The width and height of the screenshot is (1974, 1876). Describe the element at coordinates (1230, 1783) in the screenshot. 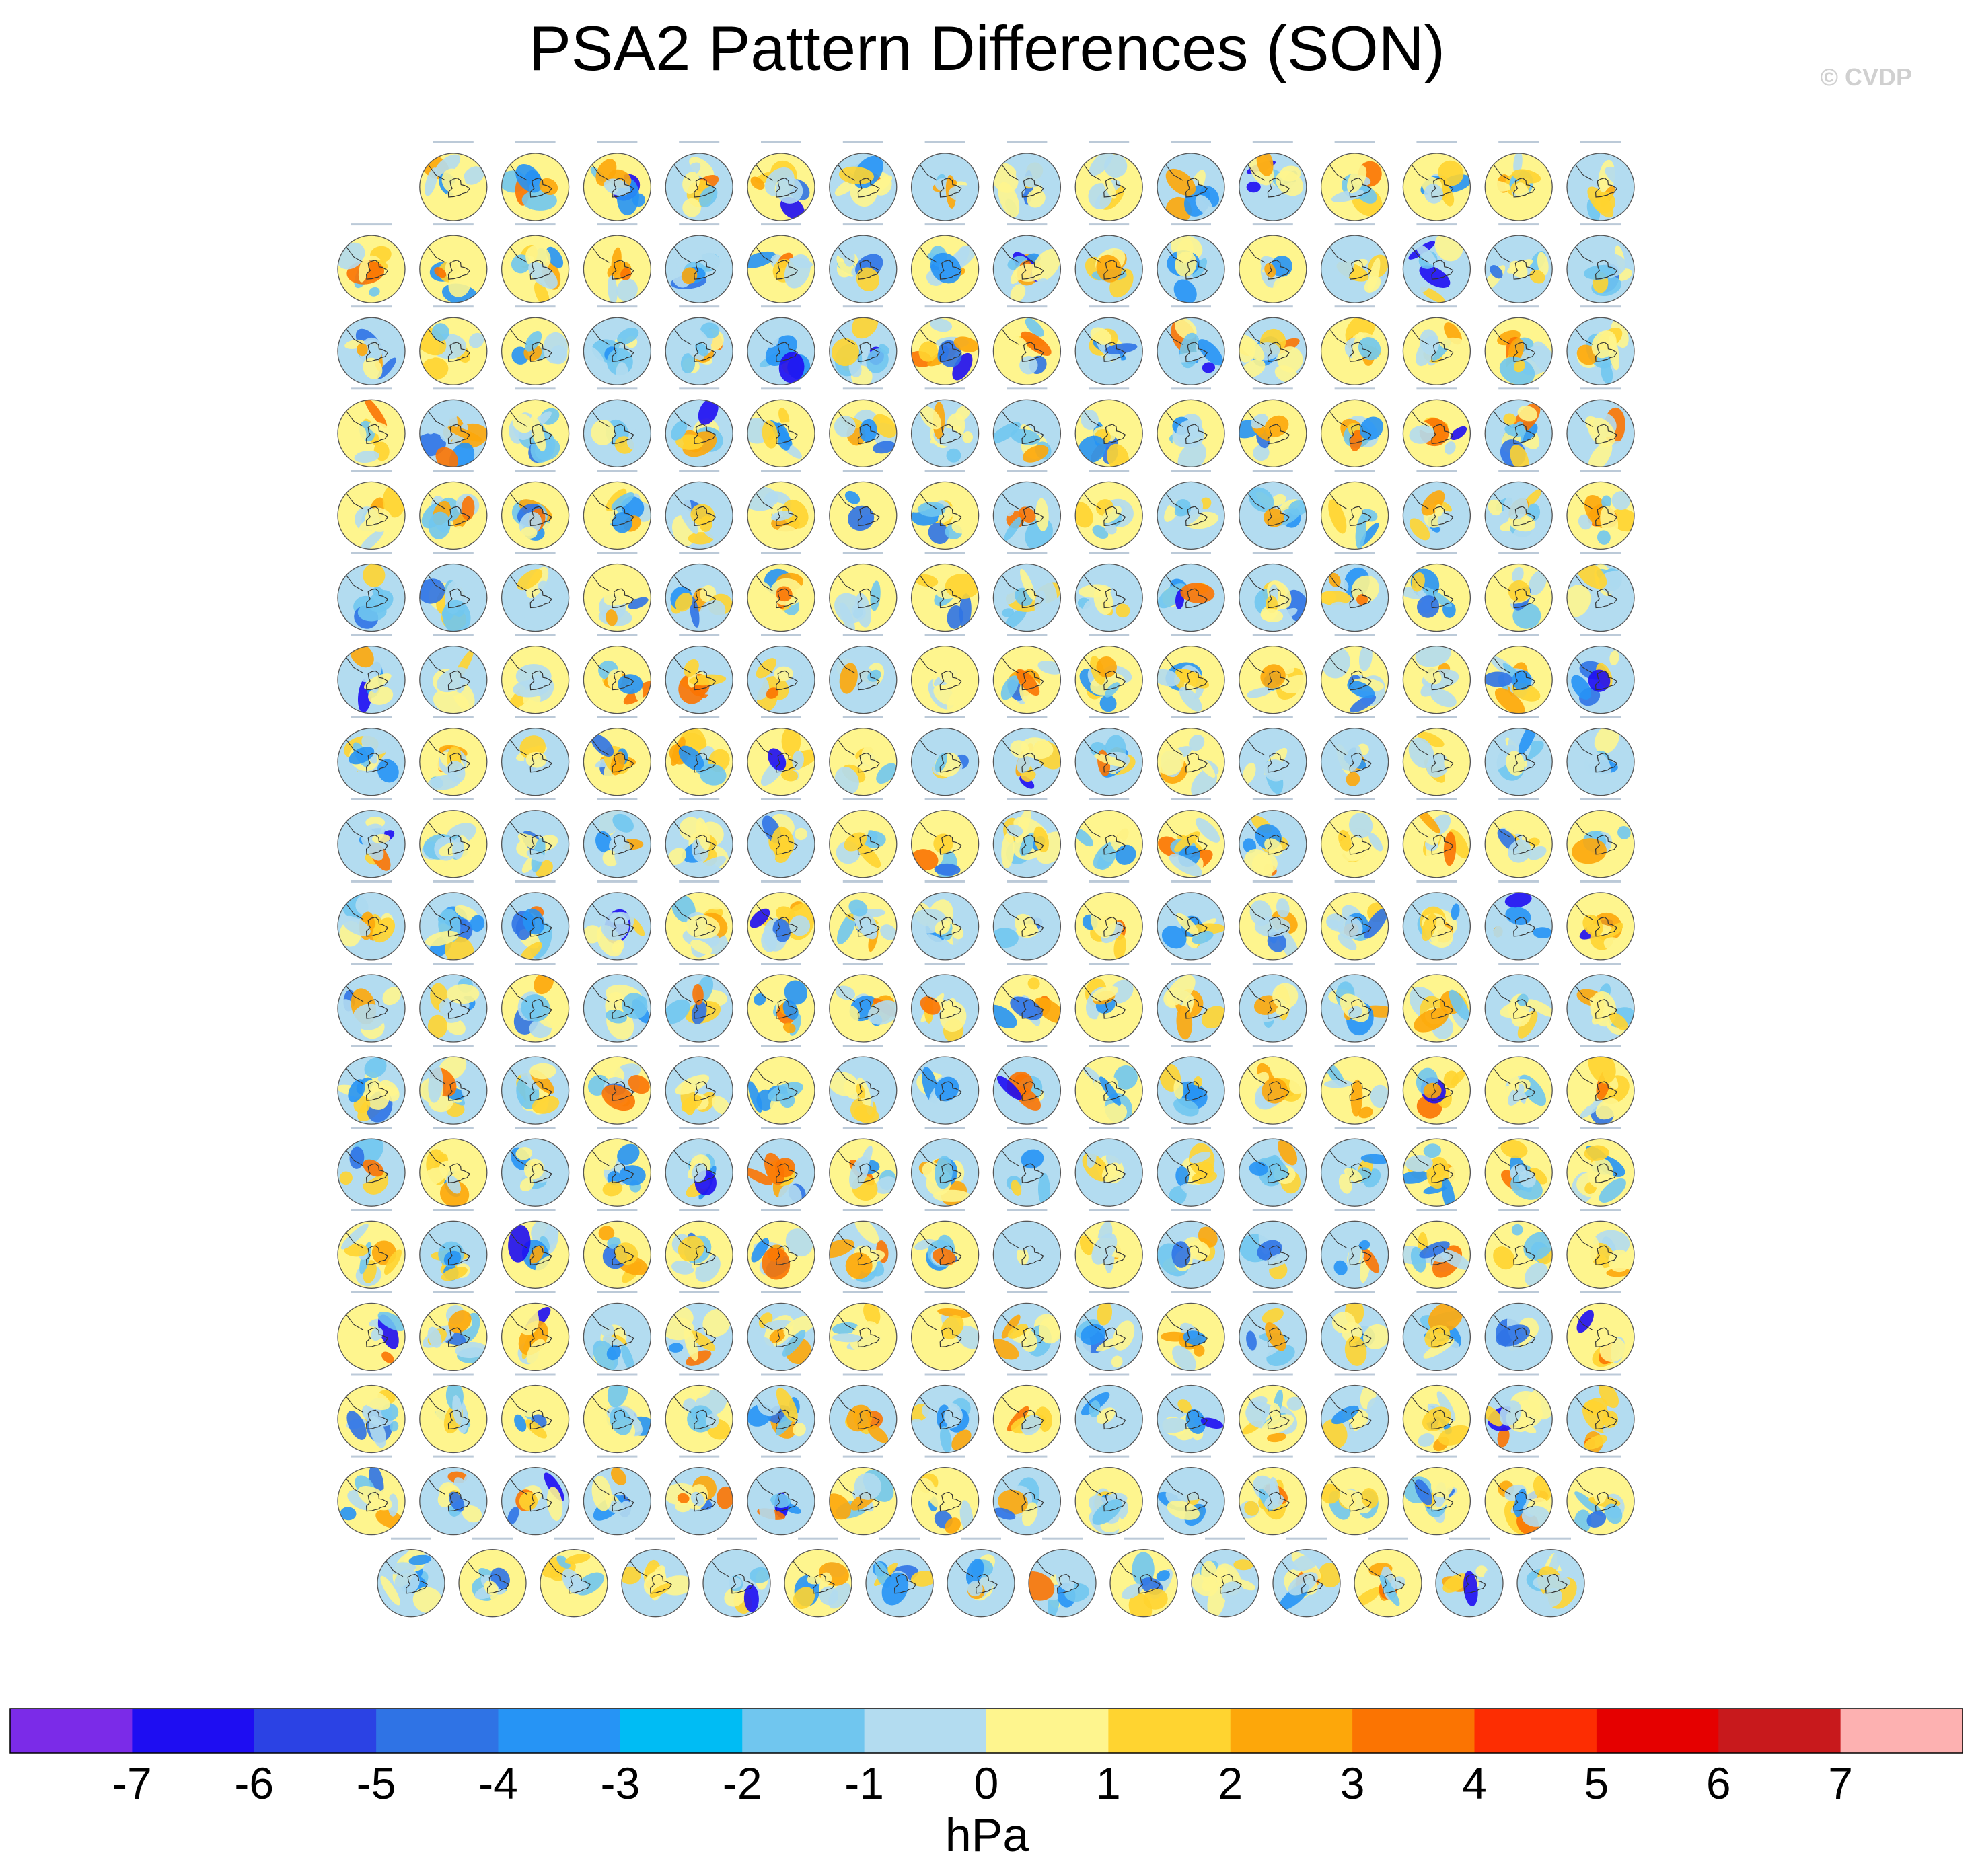

I see `colorbar-tick-label: 2` at that location.